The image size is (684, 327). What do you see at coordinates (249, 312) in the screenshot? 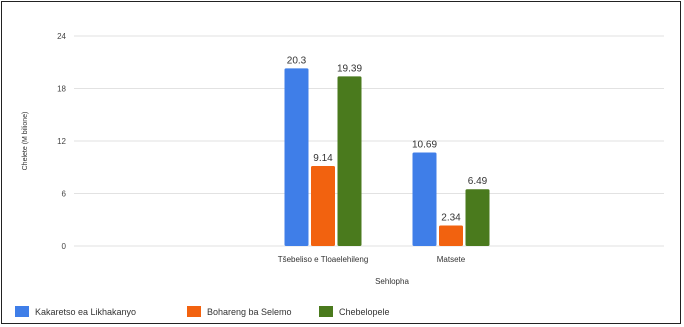
I see `legend-label: Bohareng ba Selemo` at bounding box center [249, 312].